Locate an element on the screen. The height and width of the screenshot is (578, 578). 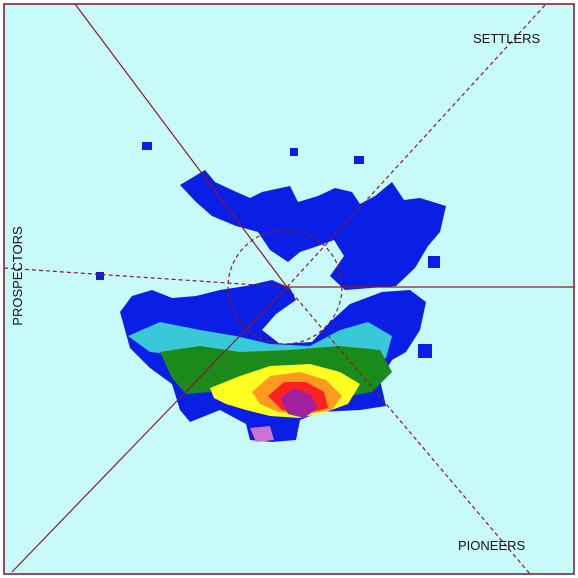
label-prospectors: PROSPECTORS is located at coordinates (17, 276).